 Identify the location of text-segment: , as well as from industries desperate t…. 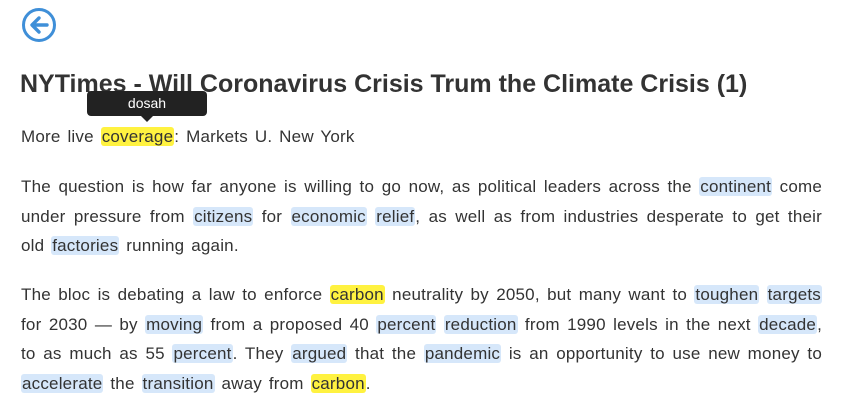
(421, 231).